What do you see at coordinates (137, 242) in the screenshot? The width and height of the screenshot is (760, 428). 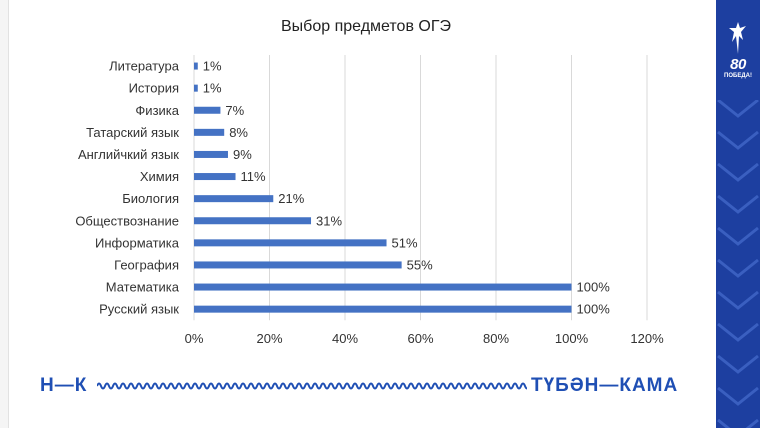 I see `category-label: Информатика` at bounding box center [137, 242].